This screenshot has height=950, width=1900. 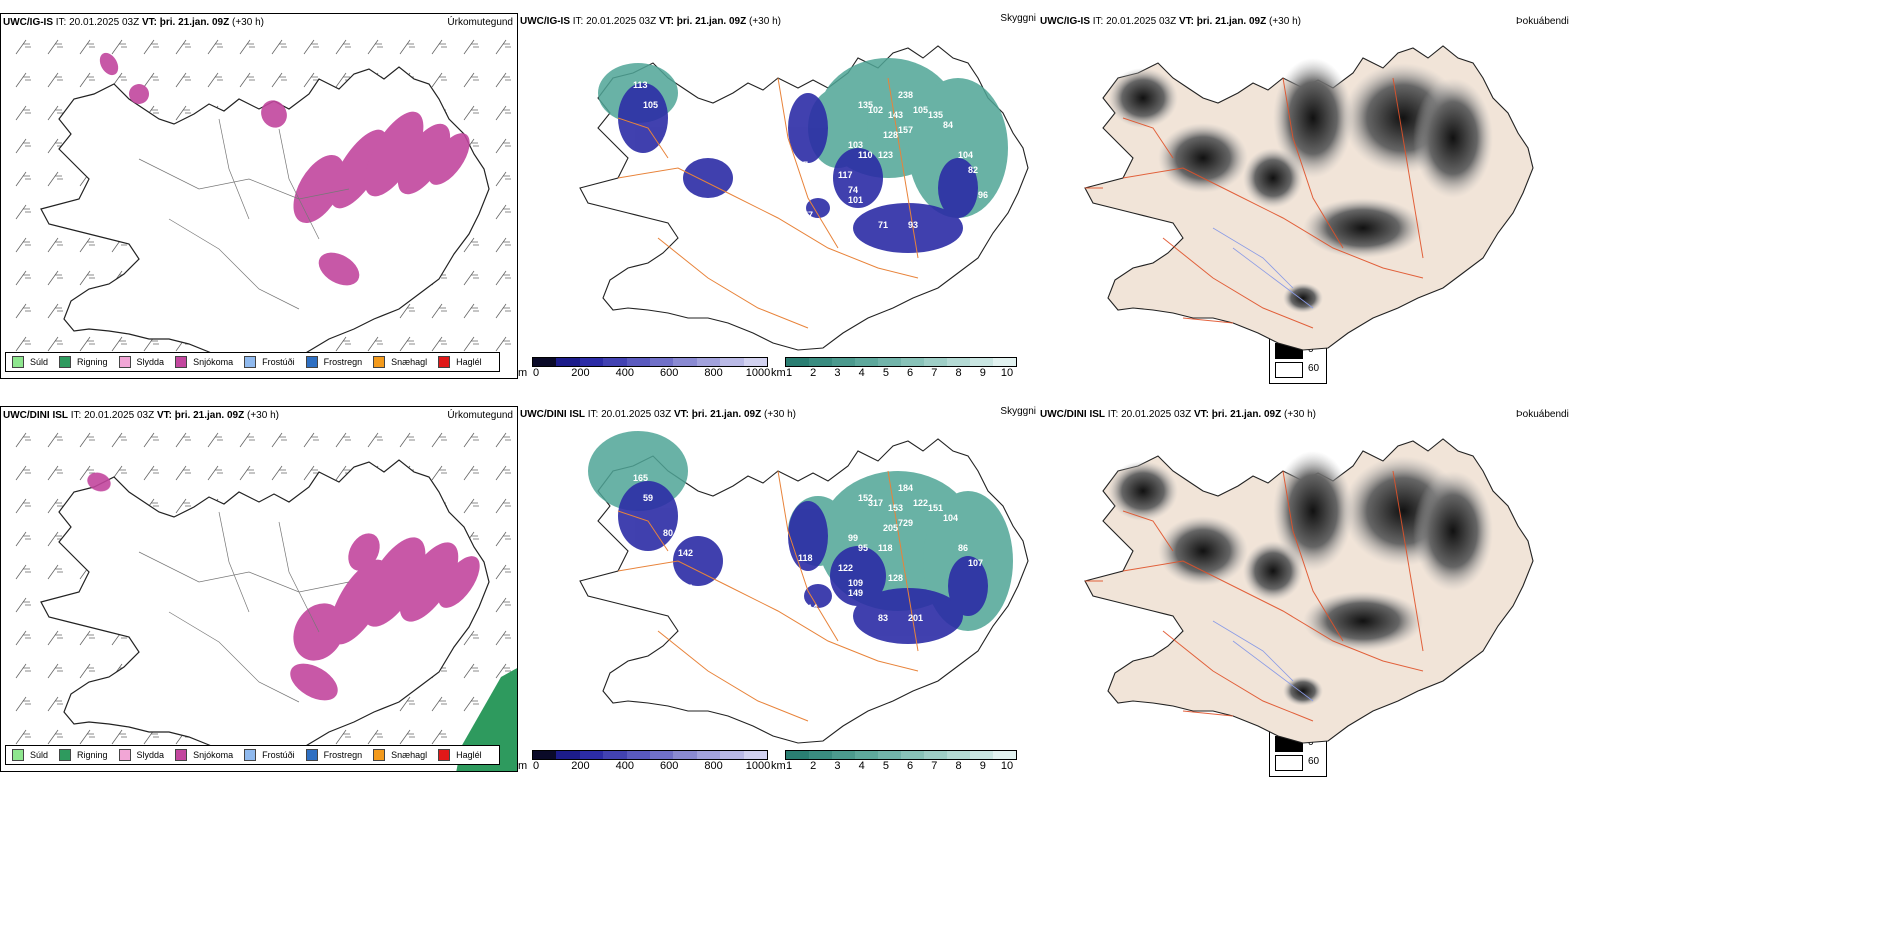 I want to click on cloud-base-value: 94, so click(x=768, y=528).